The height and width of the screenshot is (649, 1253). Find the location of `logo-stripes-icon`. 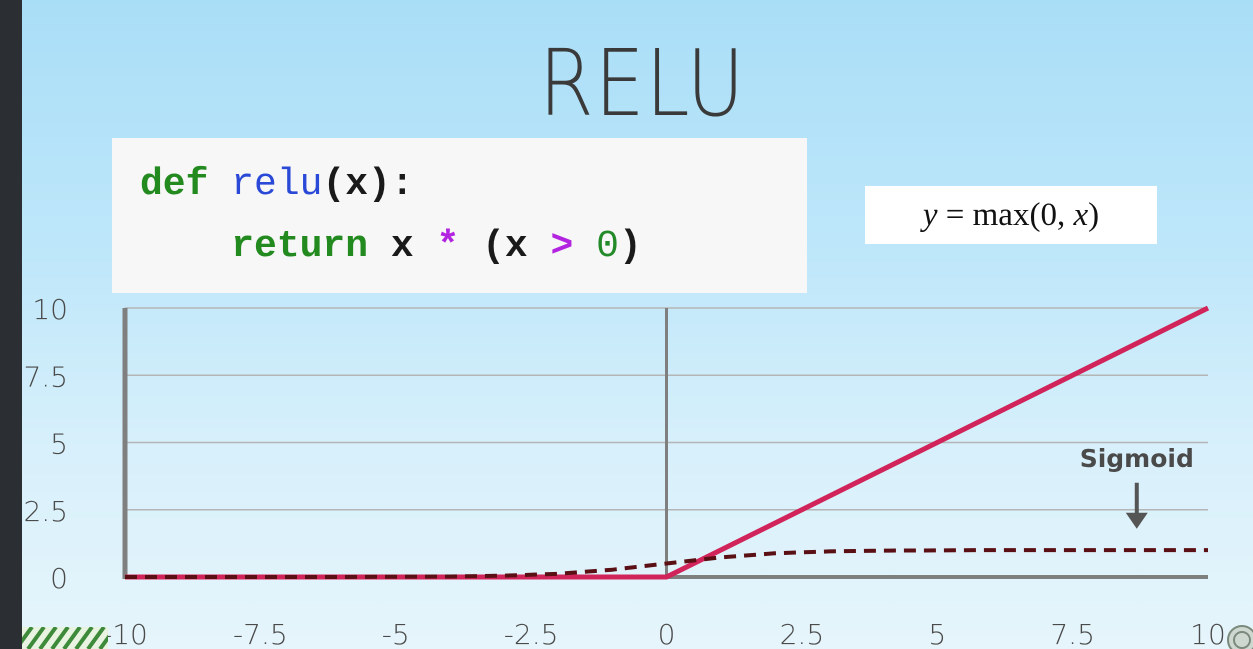

logo-stripes-icon is located at coordinates (65, 638).